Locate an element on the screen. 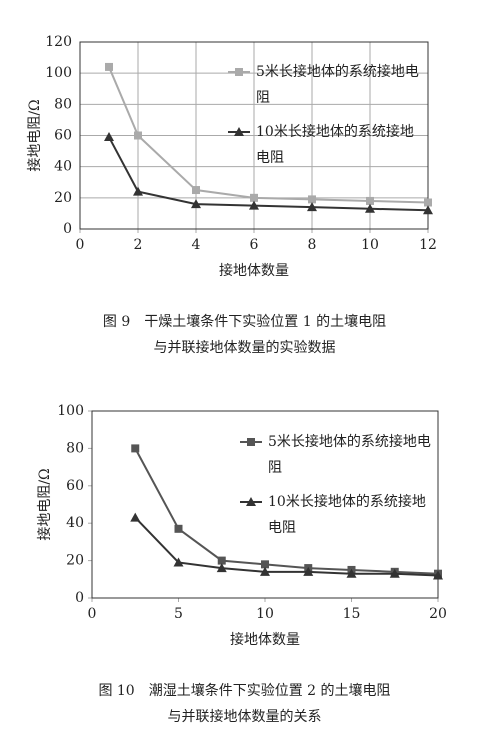 The image size is (489, 745). y-tick-label: 120 is located at coordinates (58, 42).